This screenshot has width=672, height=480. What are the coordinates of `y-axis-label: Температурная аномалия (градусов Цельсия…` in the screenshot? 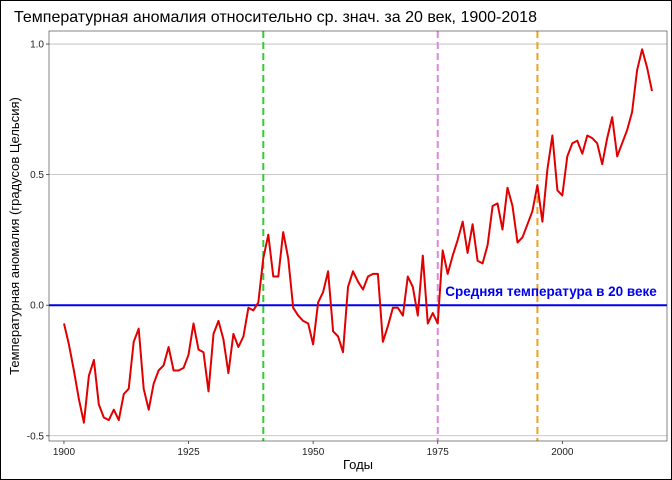 It's located at (14, 236).